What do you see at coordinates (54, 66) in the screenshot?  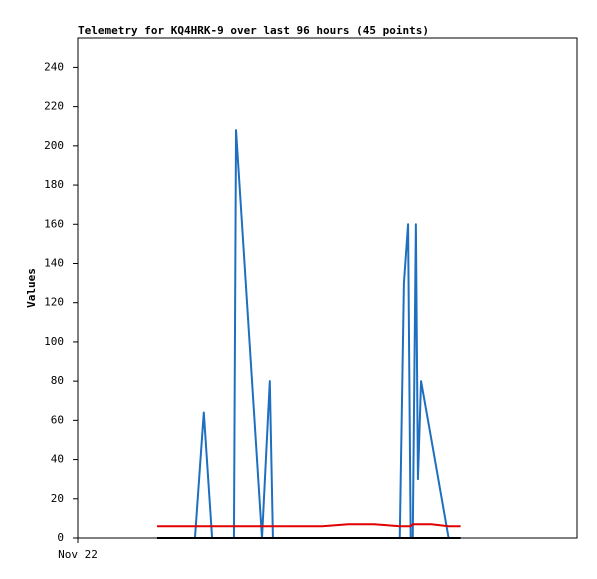 I see `y-tick-label: 240` at bounding box center [54, 66].